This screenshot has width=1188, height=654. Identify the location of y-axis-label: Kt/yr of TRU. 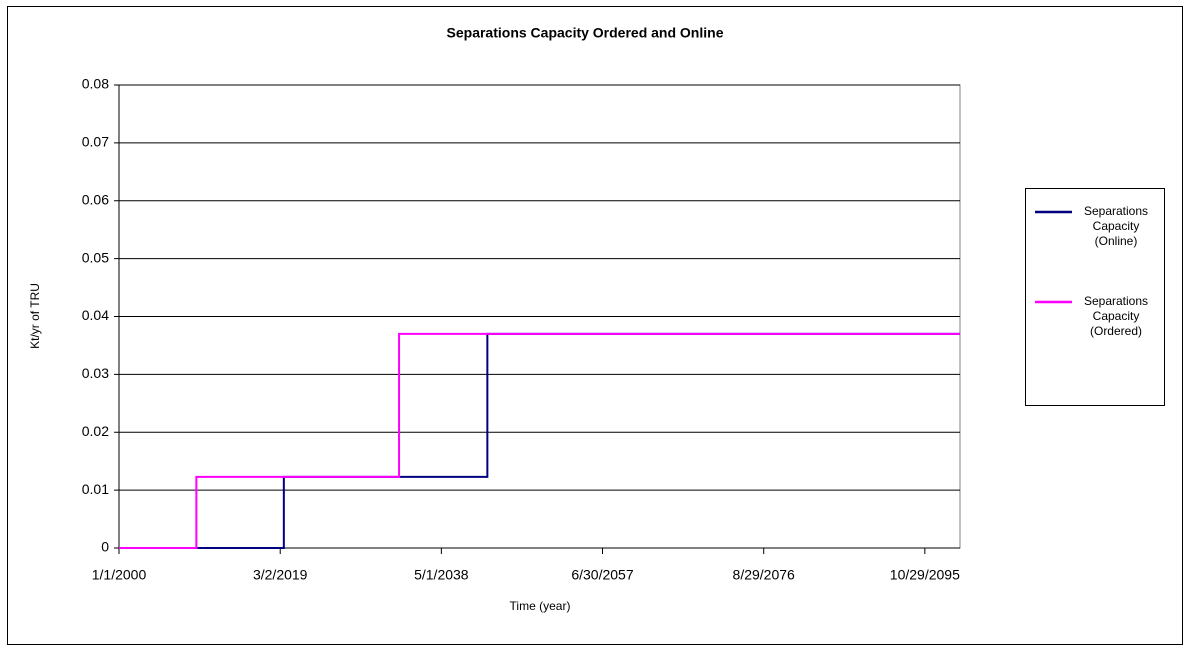
(35, 316).